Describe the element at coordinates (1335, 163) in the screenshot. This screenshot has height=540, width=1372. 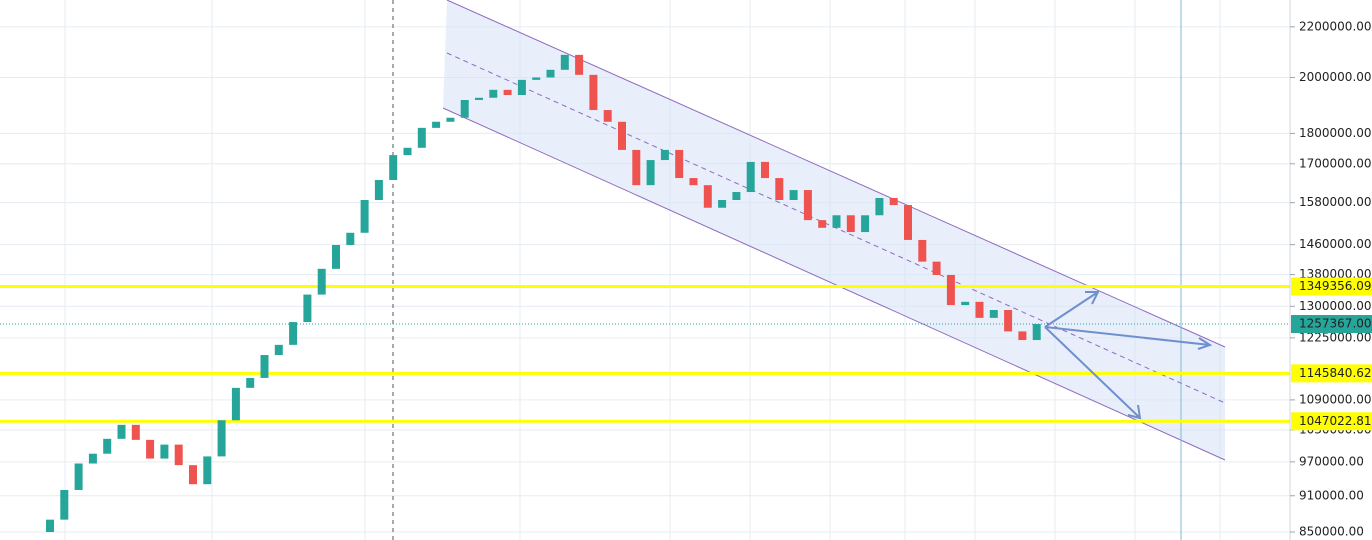
I see `y-tick-label: 1700000.00` at that location.